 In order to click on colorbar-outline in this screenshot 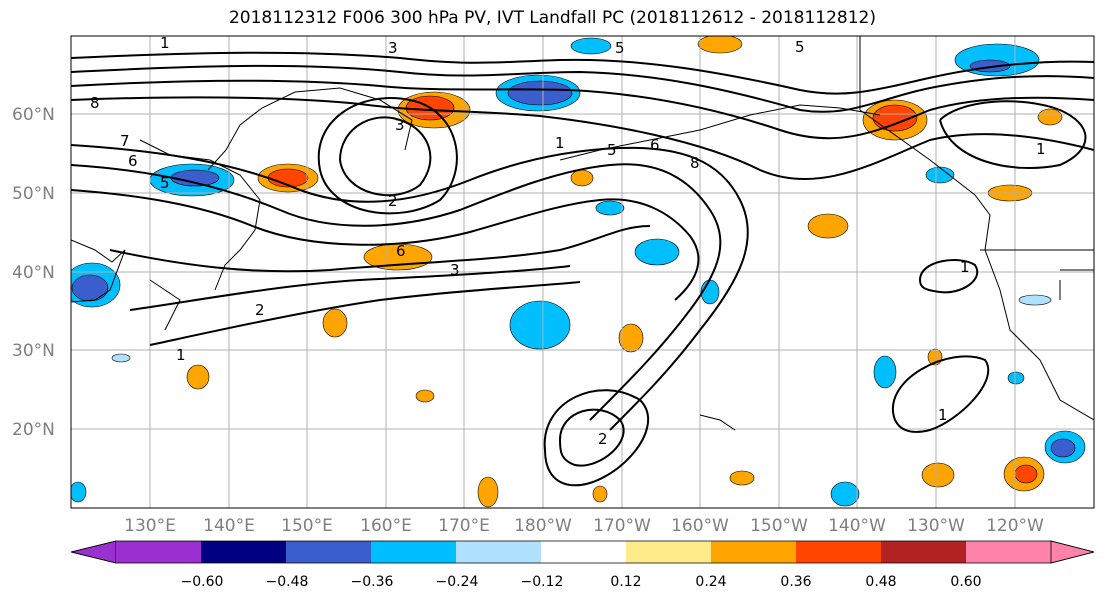, I will do `click(582, 552)`.